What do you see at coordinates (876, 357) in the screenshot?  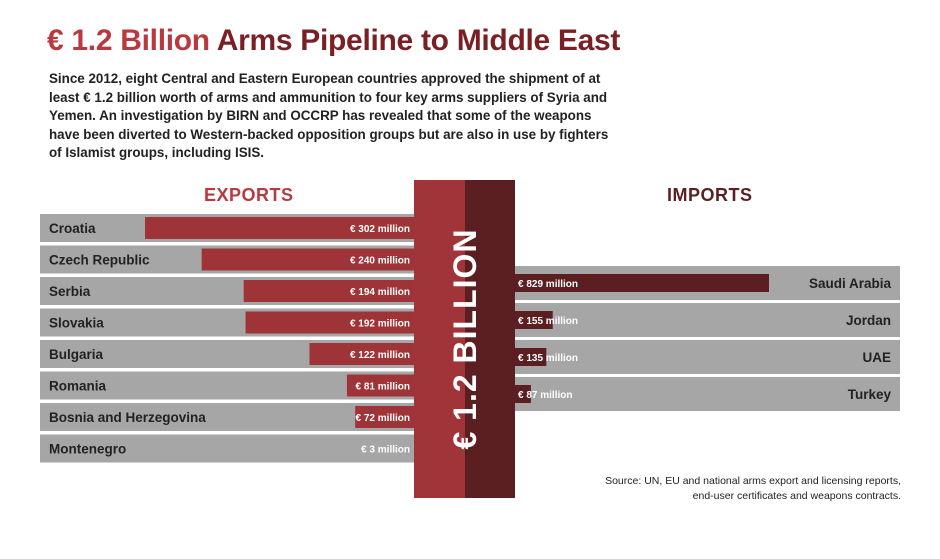 I see `import-country-label: UAE` at bounding box center [876, 357].